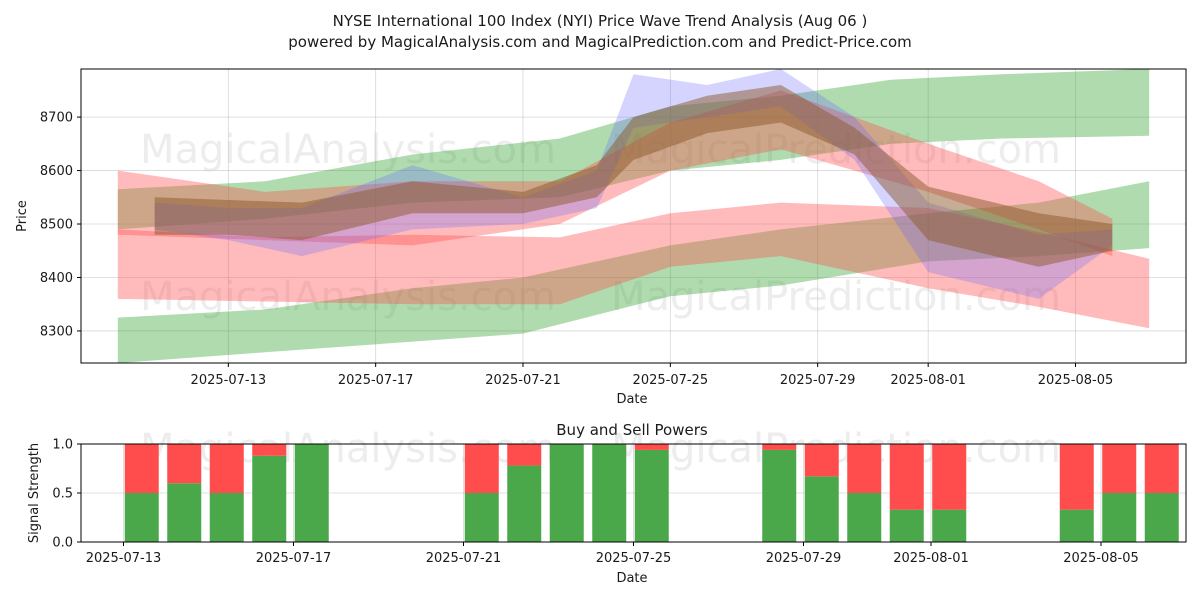 This screenshot has width=1200, height=600. Describe the element at coordinates (376, 380) in the screenshot. I see `price-x-tick-label: 2025-07-17` at that location.